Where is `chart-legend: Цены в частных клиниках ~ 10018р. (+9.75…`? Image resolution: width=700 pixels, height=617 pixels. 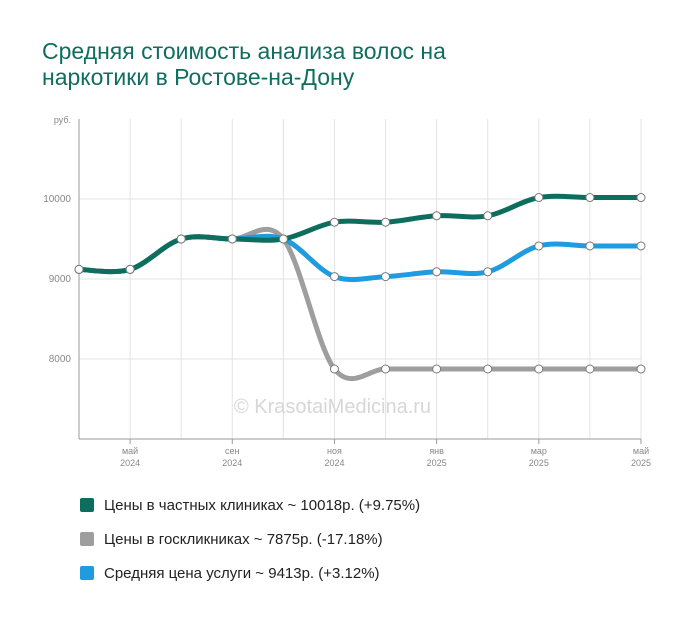
chart-legend: Цены в частных клиниках ~ 10018р. (+9.75… is located at coordinates (250, 539).